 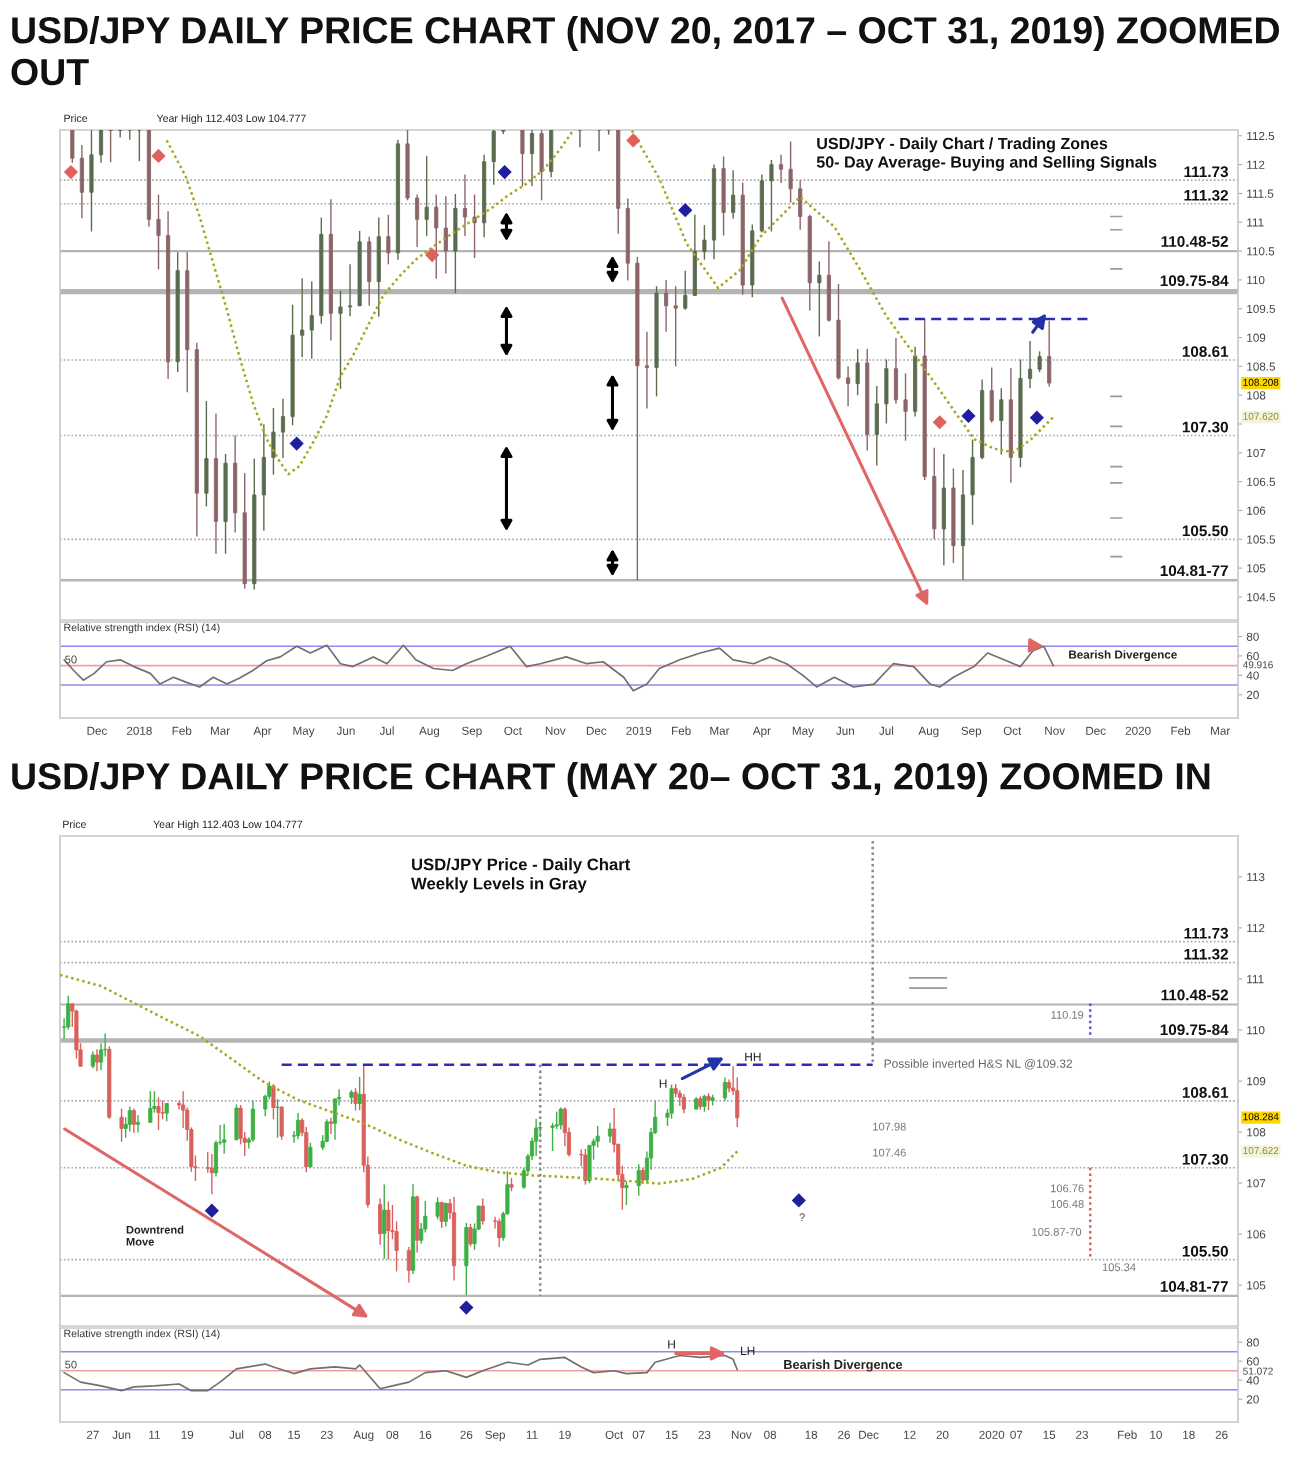 What do you see at coordinates (645, 51) in the screenshot?
I see `chart-title: USD/JPY DAILY PRICE CHART (NOV 20, 2017 – OCT 31, 2019) ZOOMED OUT` at bounding box center [645, 51].